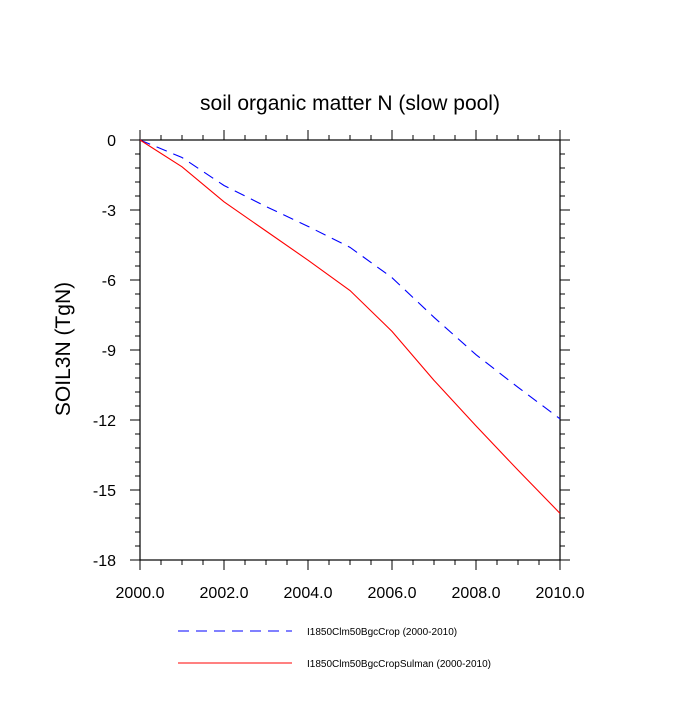 The image size is (700, 705). Describe the element at coordinates (104, 561) in the screenshot. I see `y-tick-label: -18` at that location.